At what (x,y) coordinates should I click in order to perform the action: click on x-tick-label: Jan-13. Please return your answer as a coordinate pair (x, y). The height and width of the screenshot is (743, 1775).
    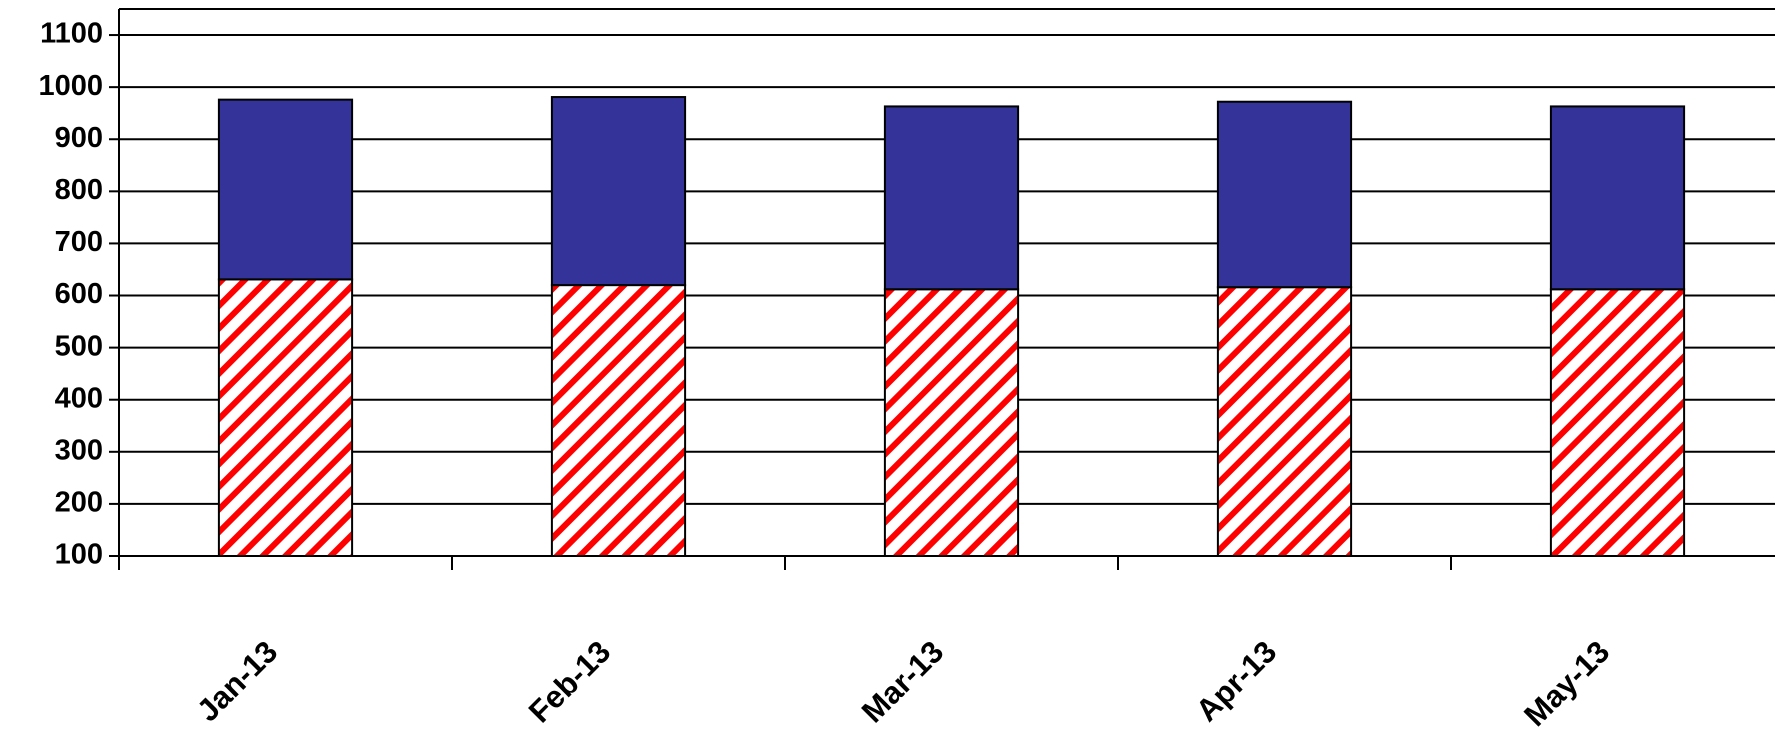
    Looking at the image, I should click on (237, 681).